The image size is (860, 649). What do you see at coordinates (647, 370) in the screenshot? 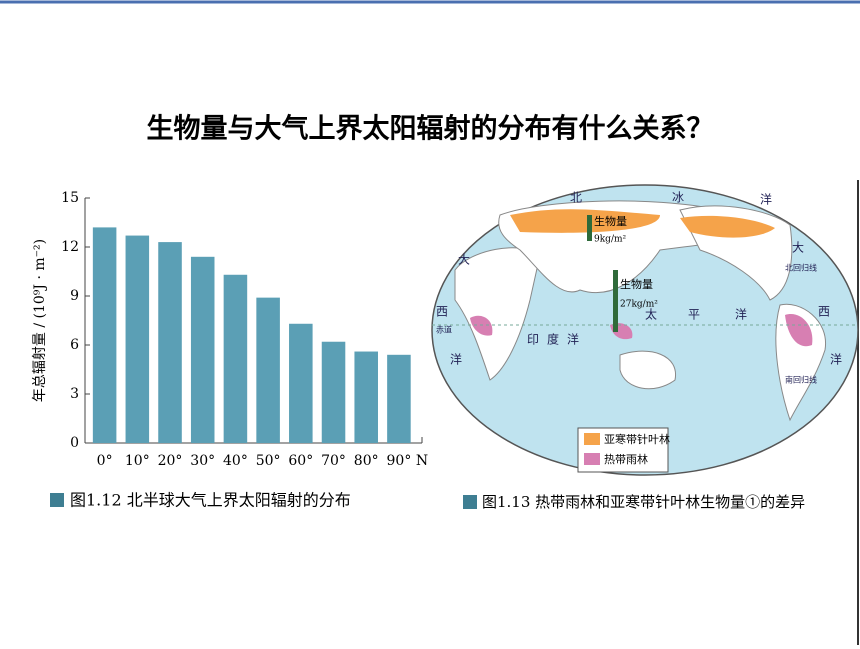
I see `land-australia` at bounding box center [647, 370].